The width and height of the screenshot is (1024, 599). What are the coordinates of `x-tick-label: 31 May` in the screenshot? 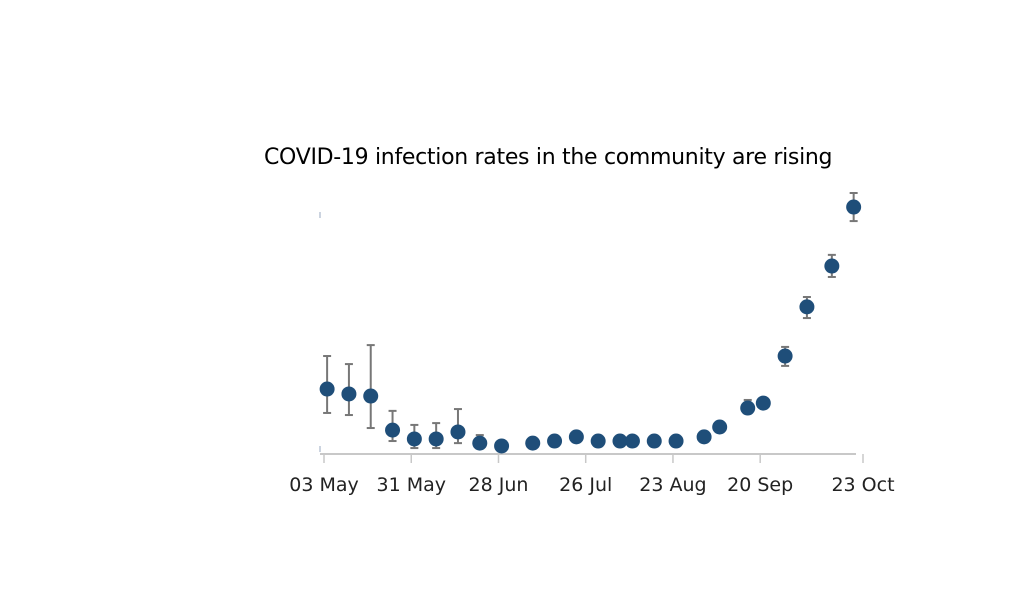 It's located at (411, 485).